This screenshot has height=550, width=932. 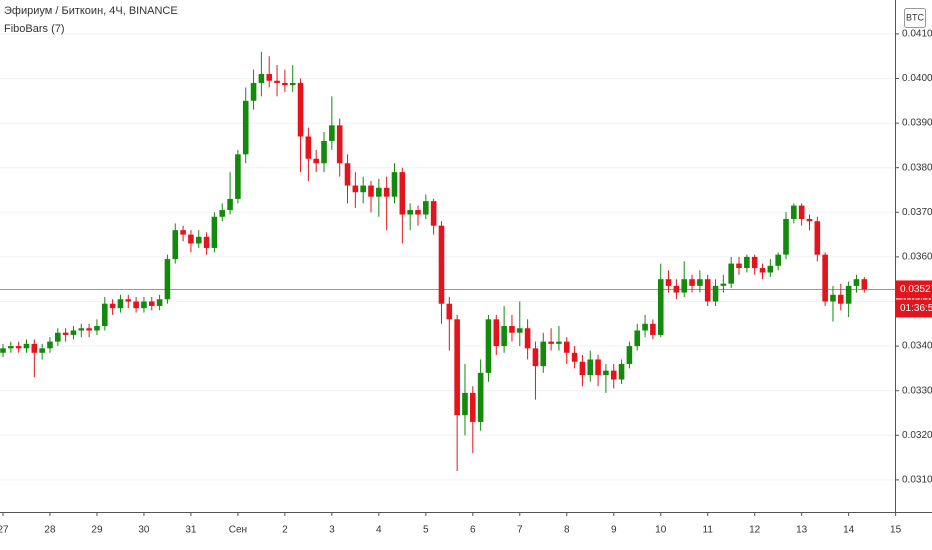 I want to click on x-tick-label: 5, so click(x=426, y=530).